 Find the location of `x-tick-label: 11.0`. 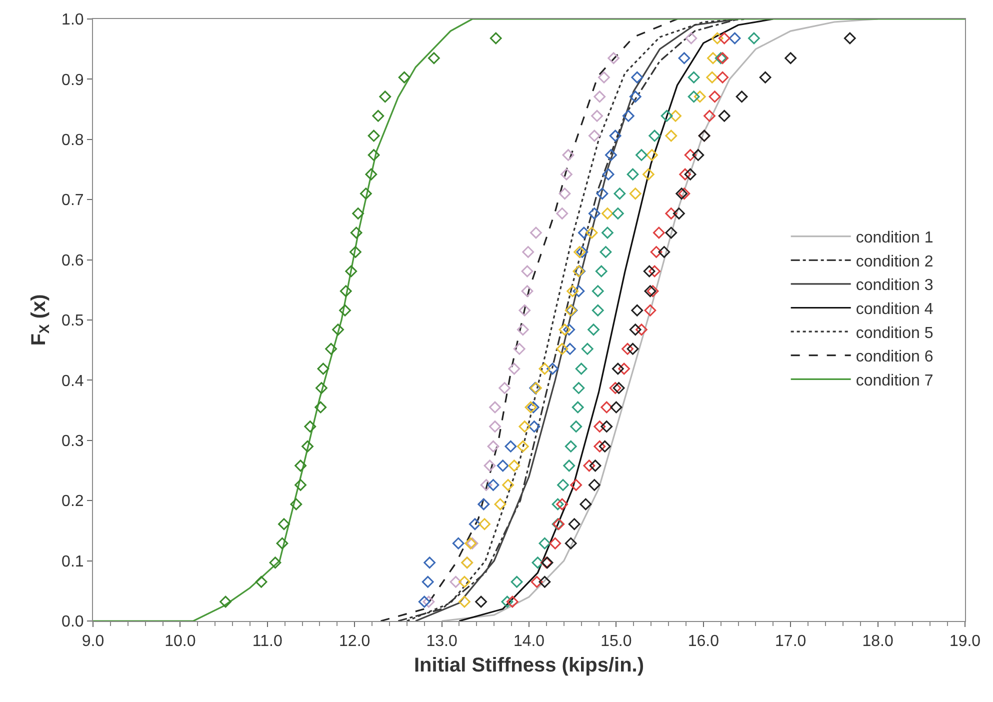

x-tick-label: 11.0 is located at coordinates (267, 641).